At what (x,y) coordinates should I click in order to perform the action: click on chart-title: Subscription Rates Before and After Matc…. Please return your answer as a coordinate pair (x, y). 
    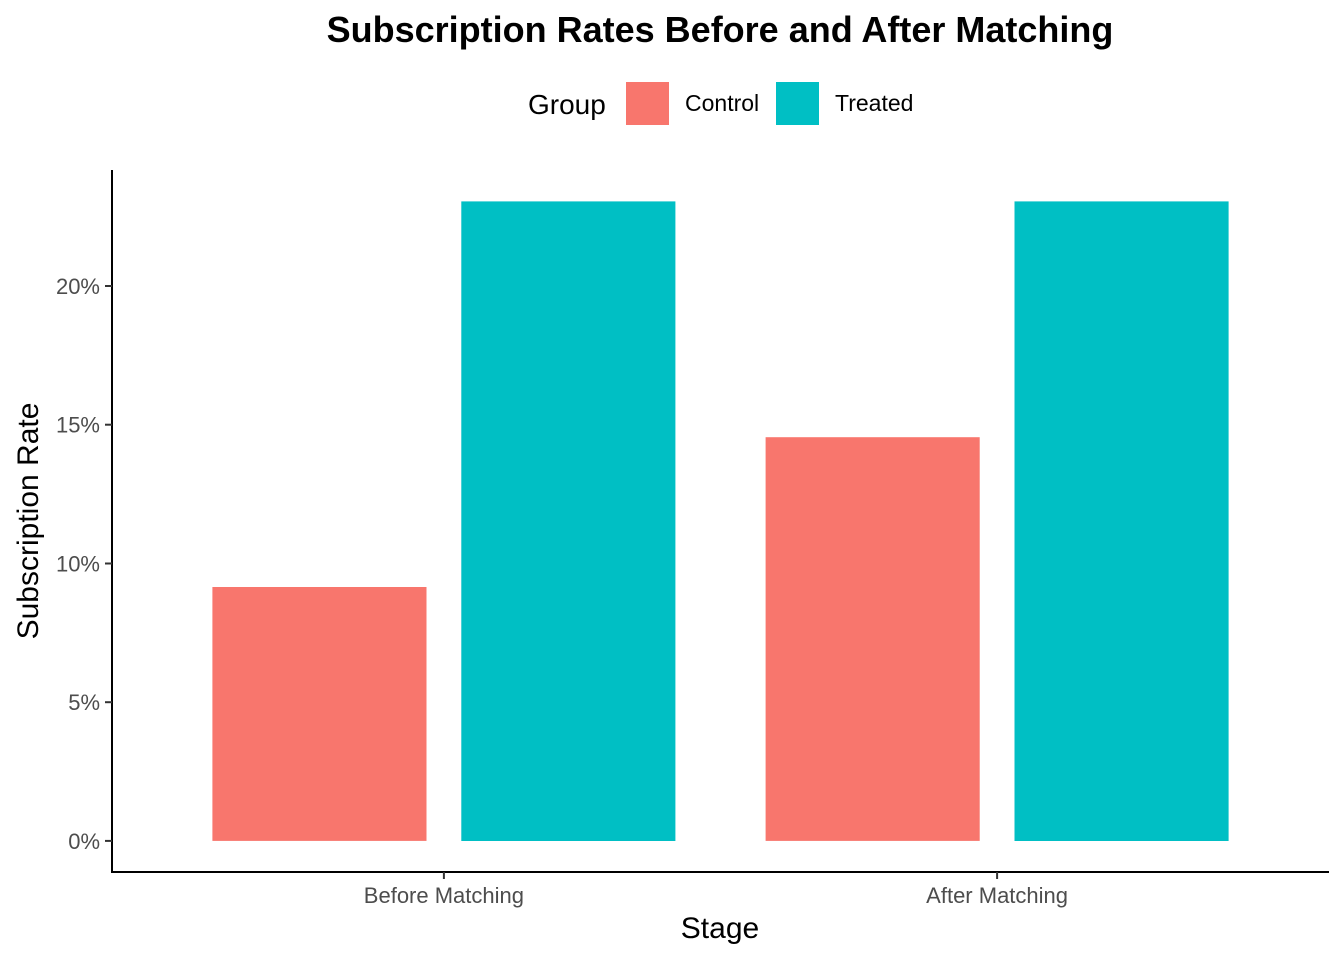
    Looking at the image, I should click on (720, 29).